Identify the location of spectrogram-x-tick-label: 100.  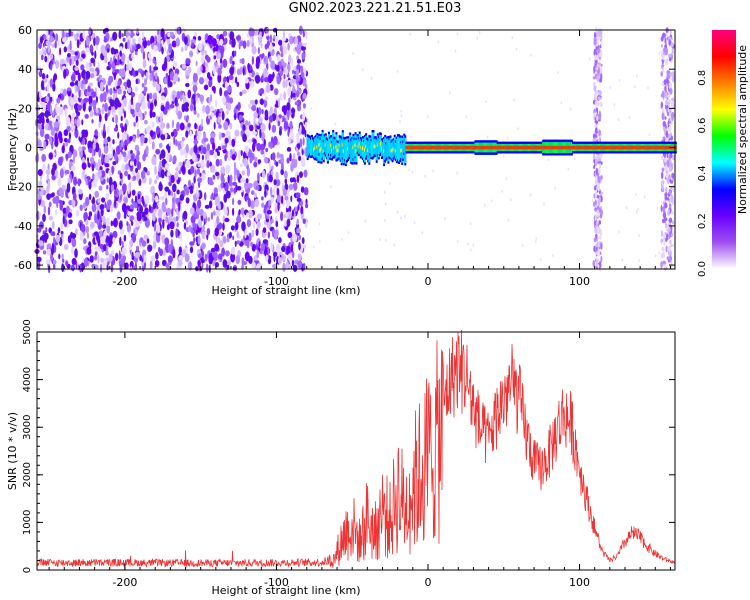
(579, 281).